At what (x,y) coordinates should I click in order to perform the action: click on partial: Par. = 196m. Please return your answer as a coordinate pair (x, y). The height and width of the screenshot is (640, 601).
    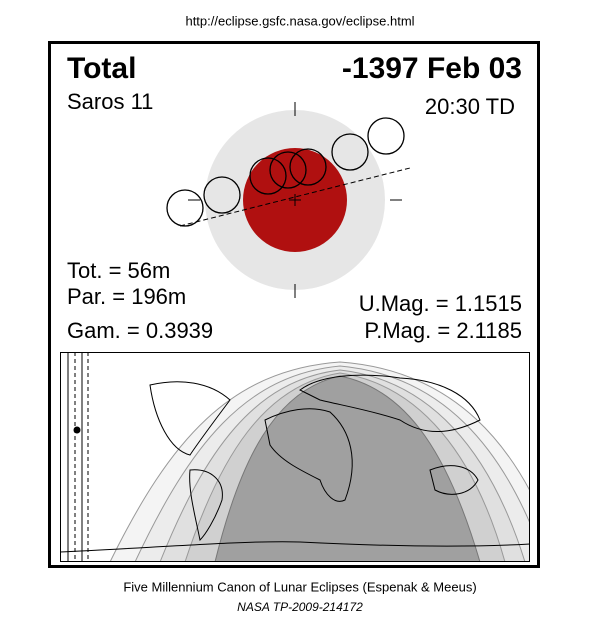
    Looking at the image, I should click on (126, 296).